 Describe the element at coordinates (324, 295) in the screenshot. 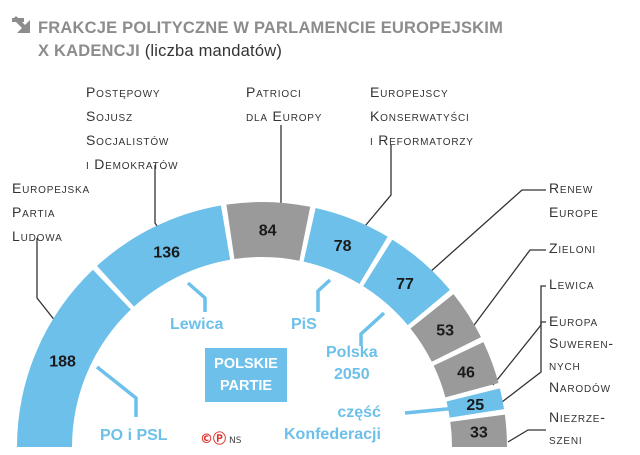

I see `leader-pis` at that location.